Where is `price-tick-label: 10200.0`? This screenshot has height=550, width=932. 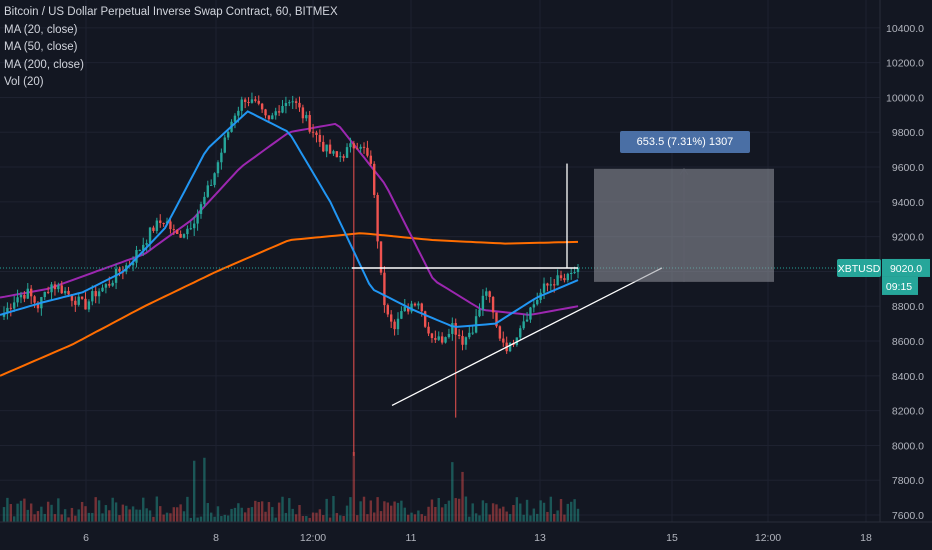
price-tick-label: 10200.0 is located at coordinates (905, 64).